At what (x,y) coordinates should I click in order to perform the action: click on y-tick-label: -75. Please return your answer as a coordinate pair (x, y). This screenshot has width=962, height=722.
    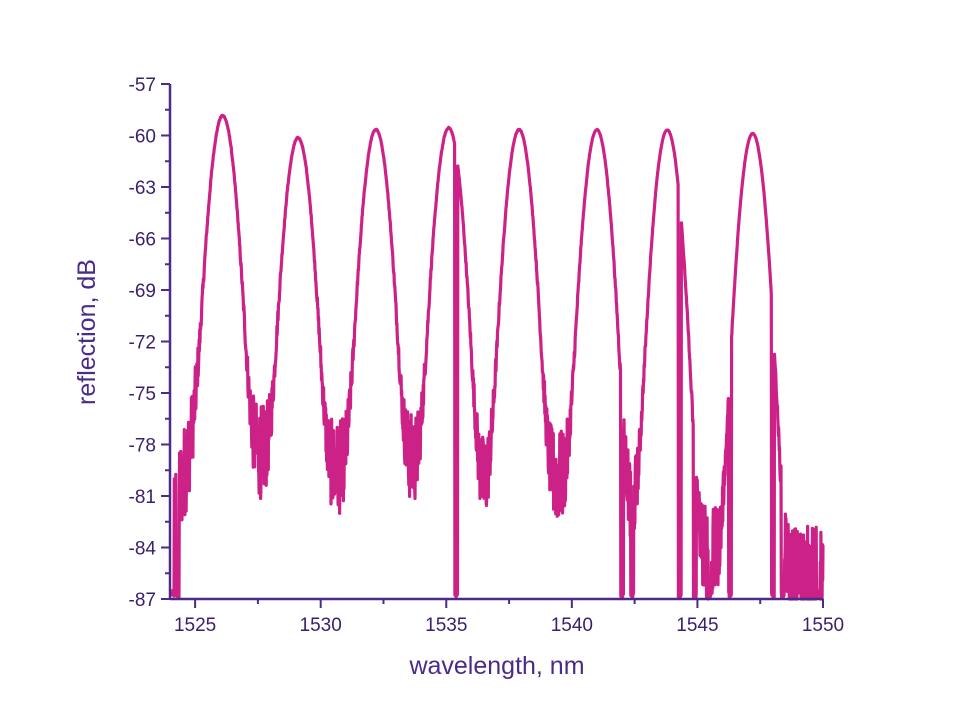
    Looking at the image, I should click on (142, 394).